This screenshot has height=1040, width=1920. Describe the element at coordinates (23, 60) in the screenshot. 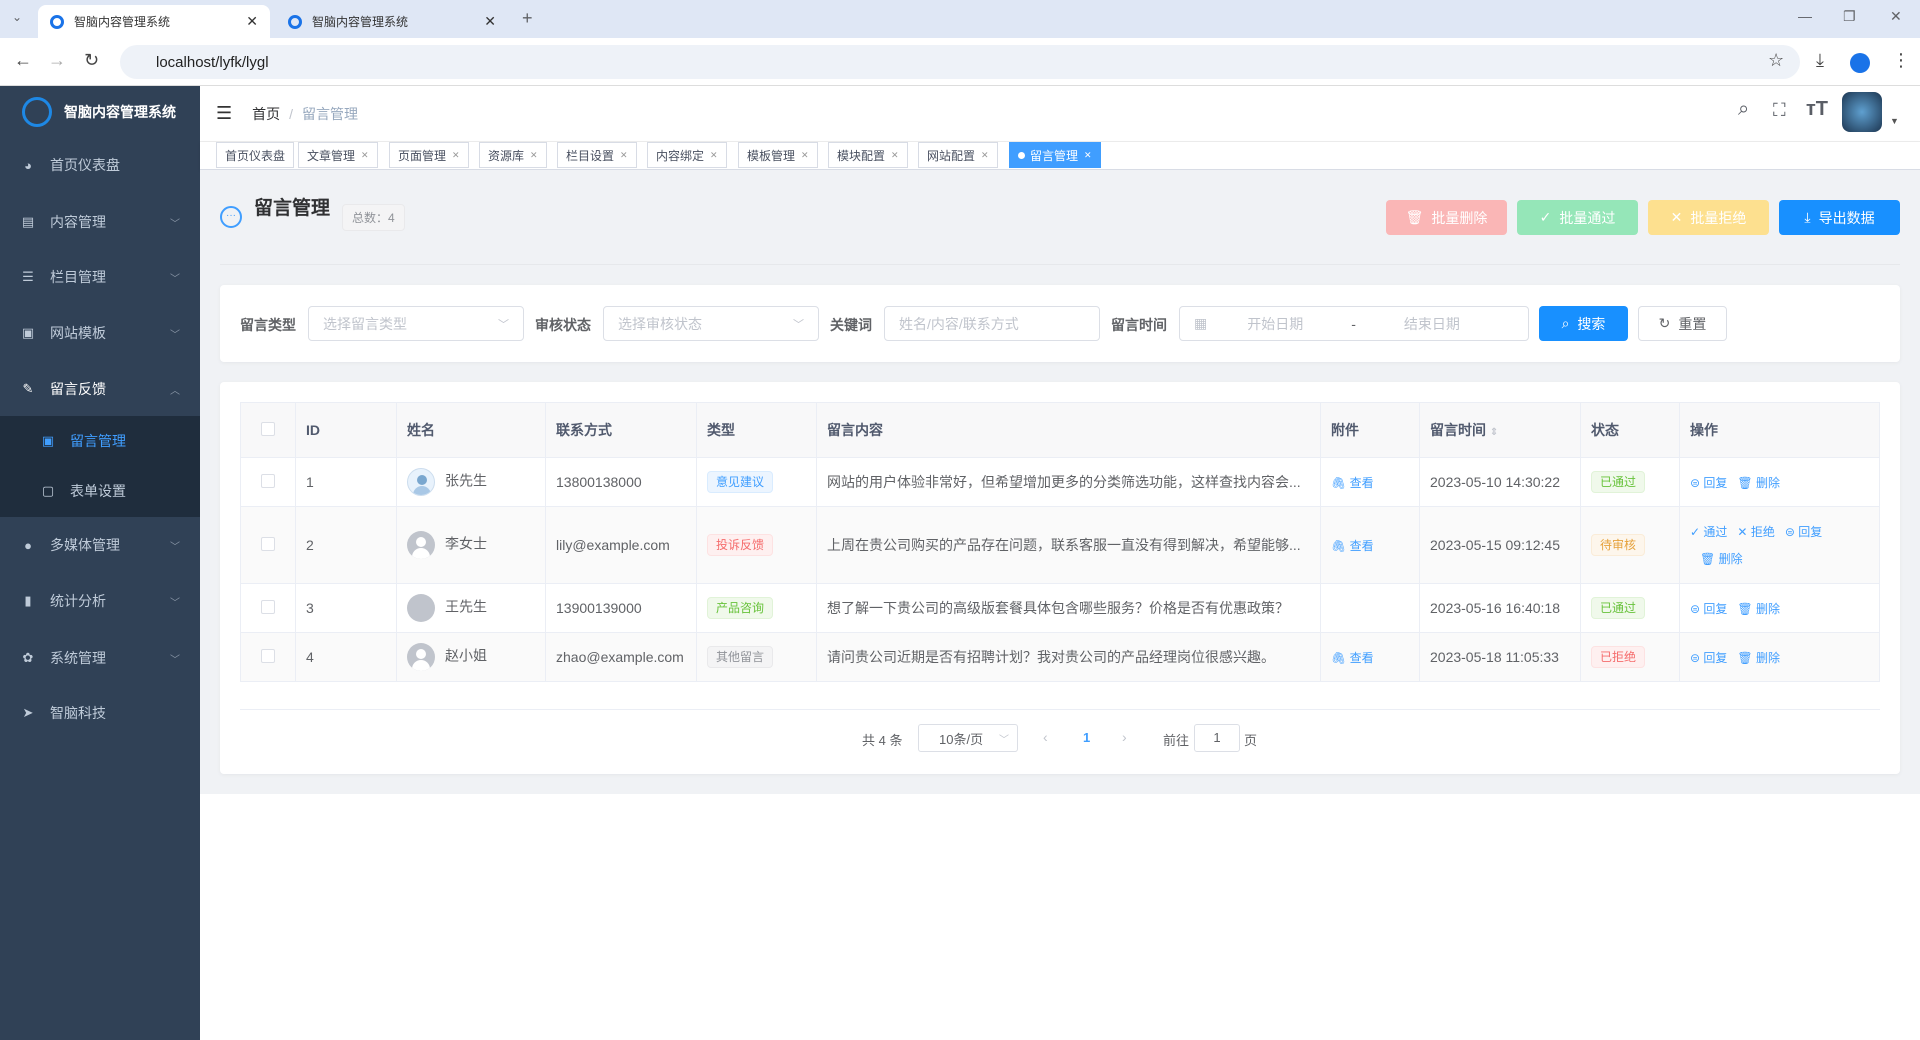

I see `back-icon: ←` at that location.